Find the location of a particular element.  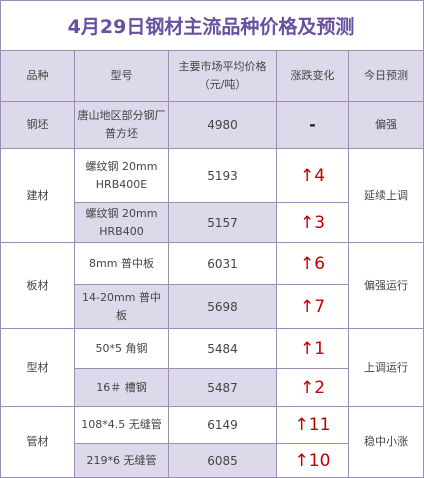

model-cell: 14-20mm 普中板 is located at coordinates (121, 306).